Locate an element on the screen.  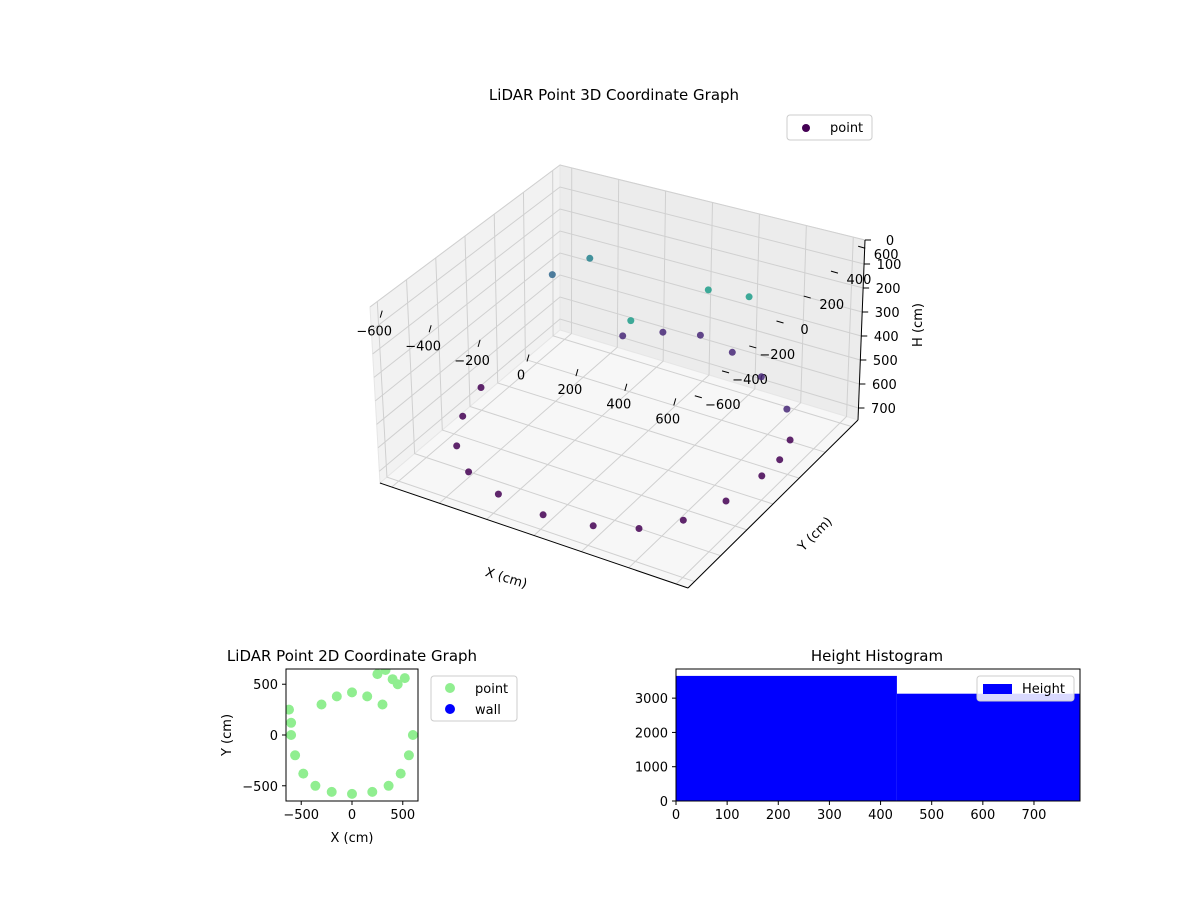
chart-2d-x-tick-label: 500 is located at coordinates (402, 815).